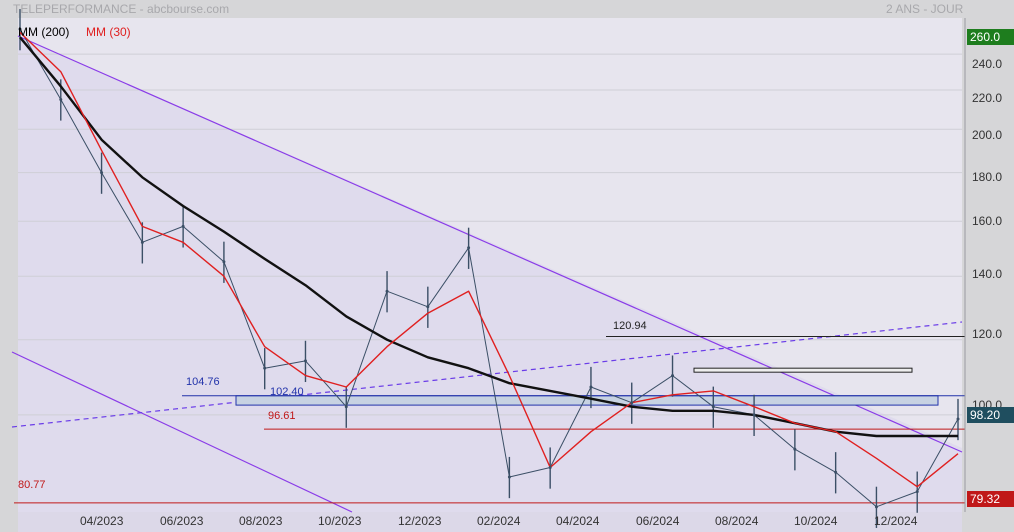 This screenshot has width=1014, height=532. I want to click on x-tick-06-2023: 06/2023, so click(182, 521).